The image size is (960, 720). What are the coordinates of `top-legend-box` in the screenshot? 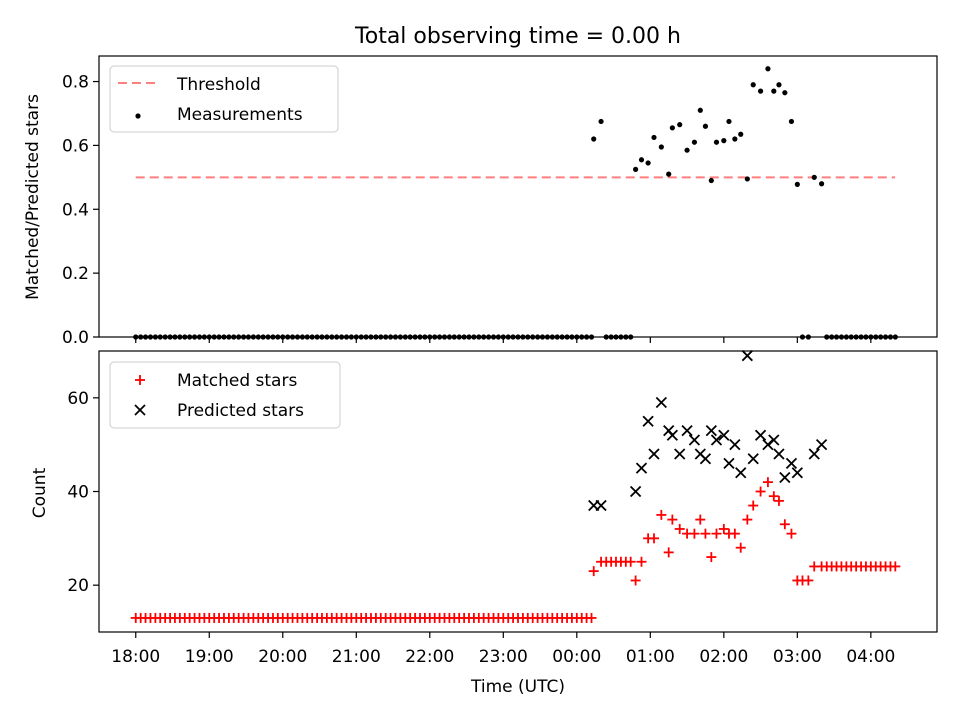 It's located at (224, 99).